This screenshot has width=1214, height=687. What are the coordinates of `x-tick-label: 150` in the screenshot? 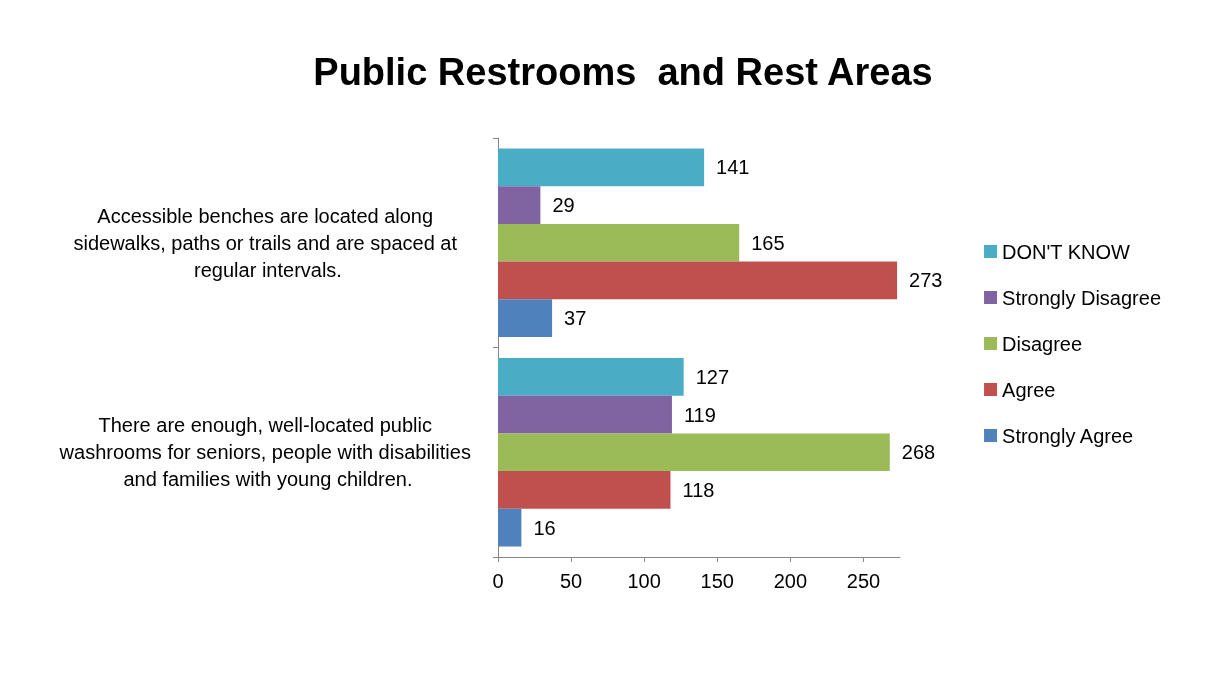 It's located at (717, 581).